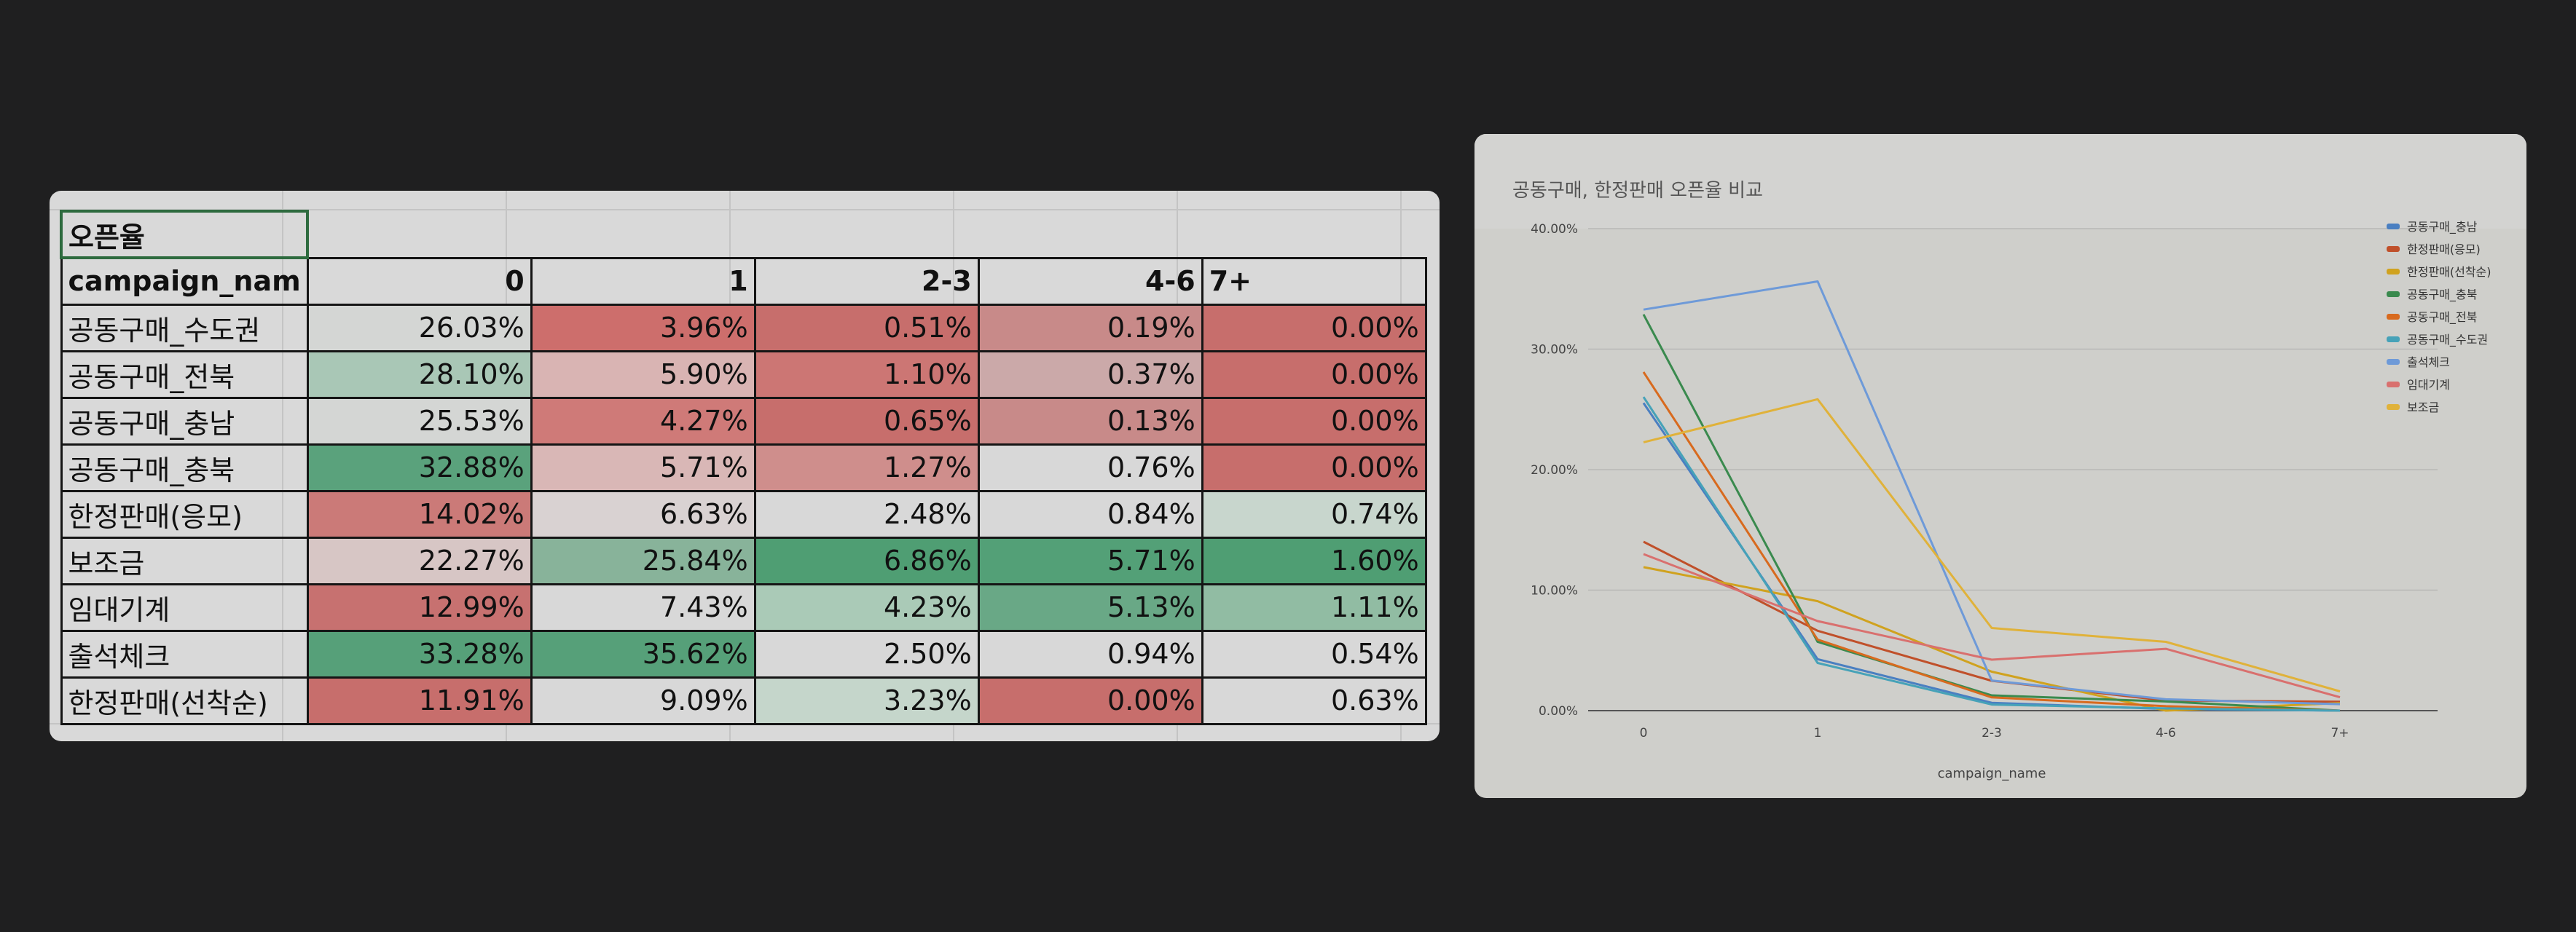  I want to click on value-cell: 0.13%, so click(1090, 421).